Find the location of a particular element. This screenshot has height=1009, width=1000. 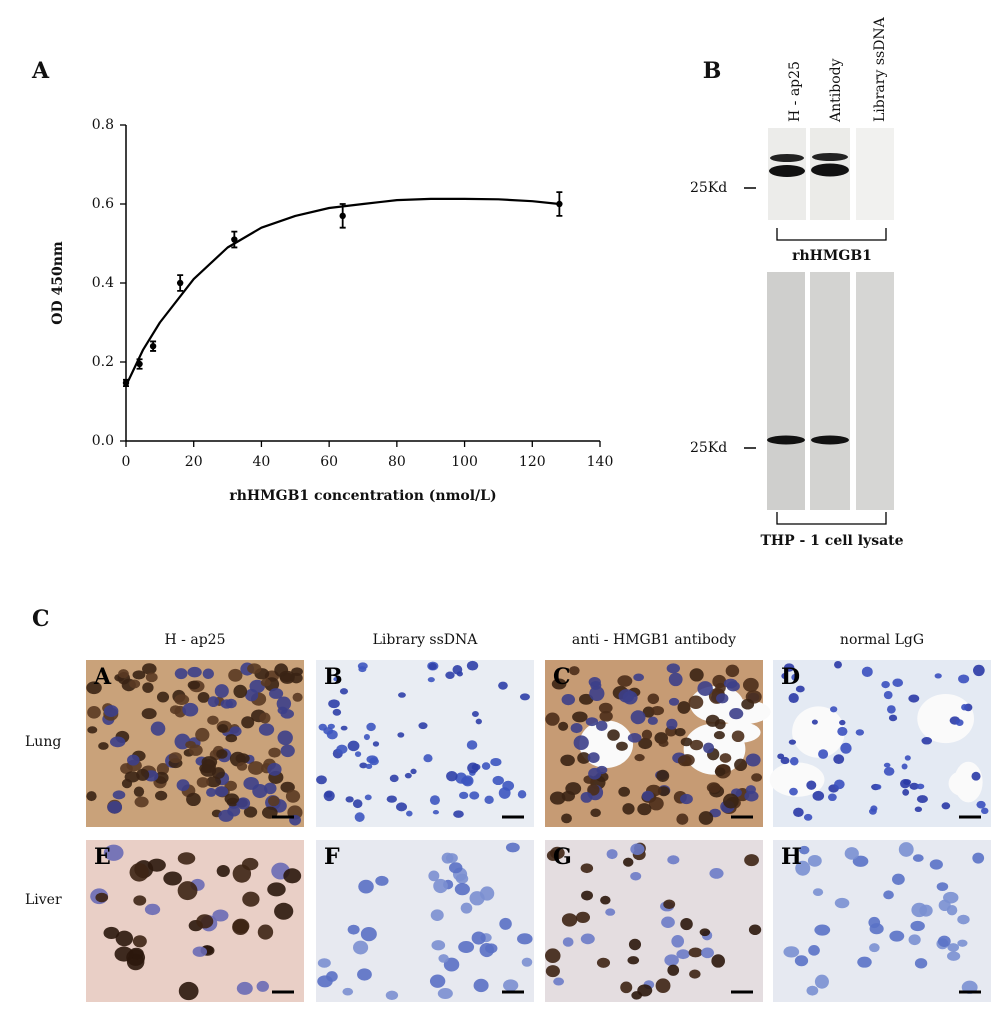

tissue-space is located at coordinates (818, 732).